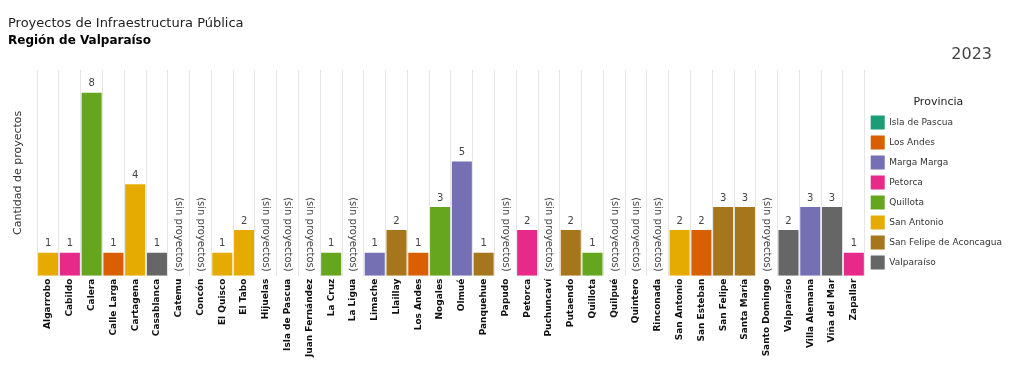 This screenshot has width=1024, height=368. I want to click on legend-label: Quillota, so click(907, 201).